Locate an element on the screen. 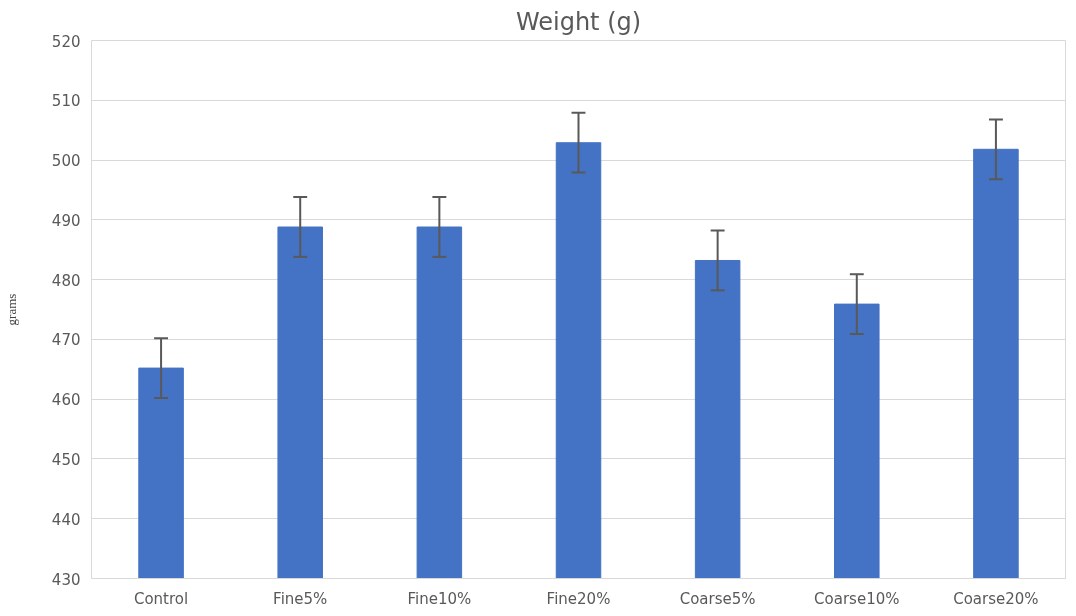 The image size is (1076, 616). x-tick-label: Fine10% is located at coordinates (439, 598).